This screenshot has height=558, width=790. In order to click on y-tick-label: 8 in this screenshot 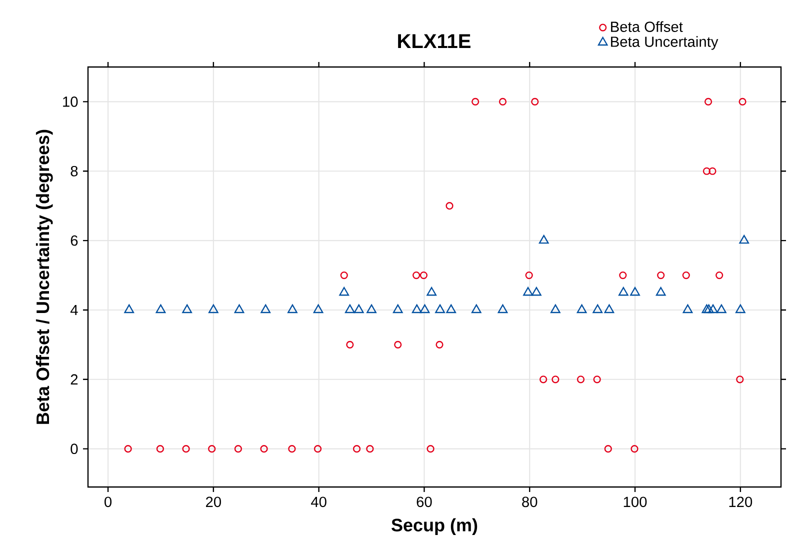, I will do `click(74, 171)`.